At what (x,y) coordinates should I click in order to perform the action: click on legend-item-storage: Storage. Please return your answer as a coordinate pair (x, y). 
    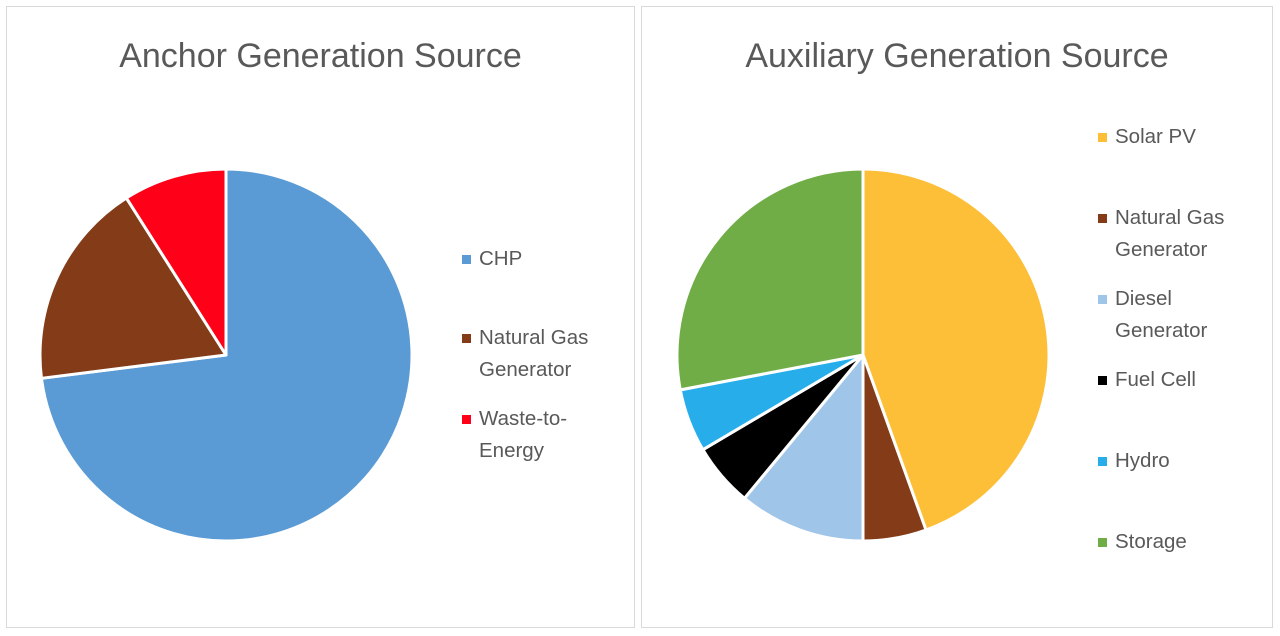
    Looking at the image, I should click on (1178, 542).